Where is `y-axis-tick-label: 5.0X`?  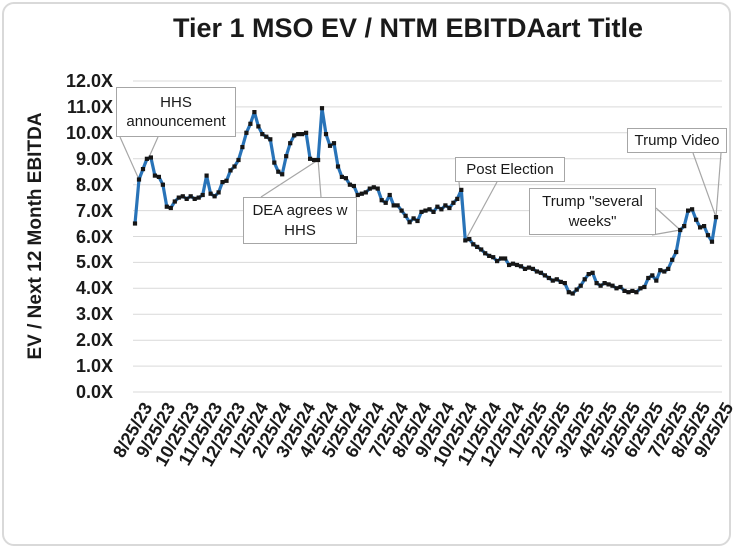 y-axis-tick-label: 5.0X is located at coordinates (94, 262).